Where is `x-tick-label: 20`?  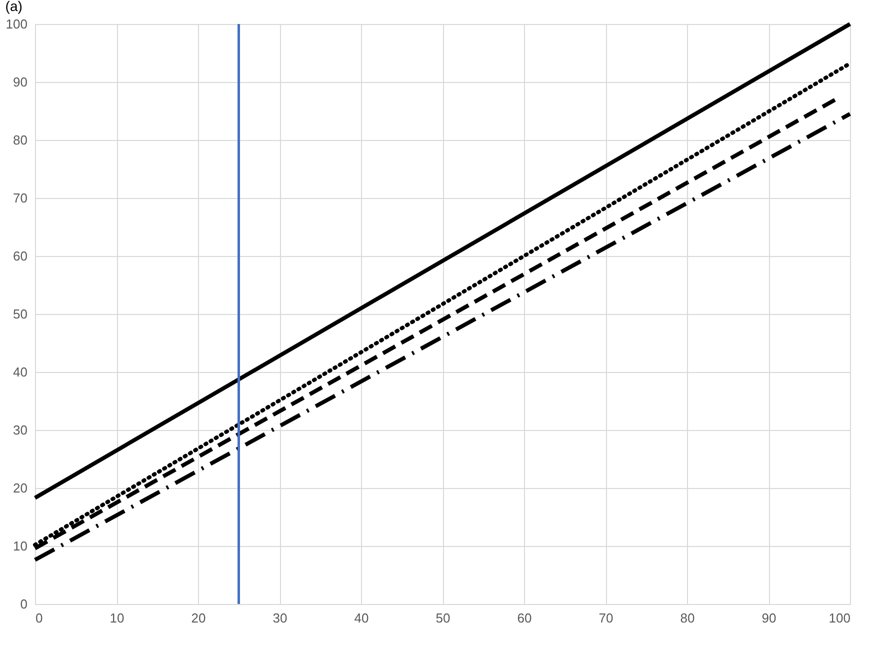 x-tick-label: 20 is located at coordinates (198, 618).